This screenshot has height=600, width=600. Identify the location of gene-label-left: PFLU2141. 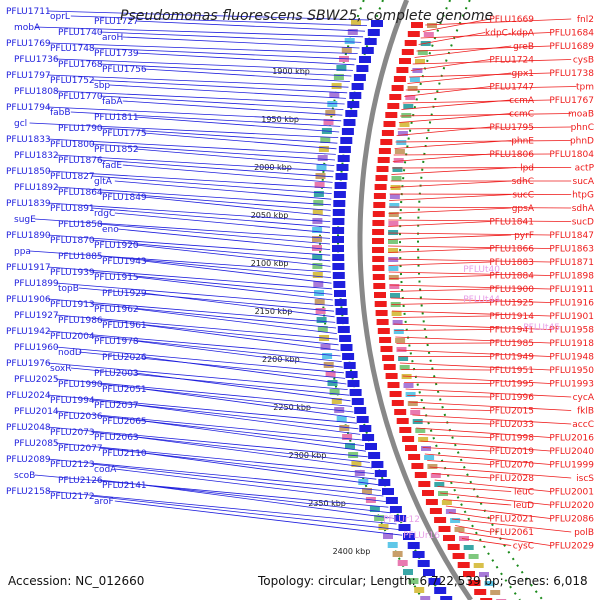
(124, 486).